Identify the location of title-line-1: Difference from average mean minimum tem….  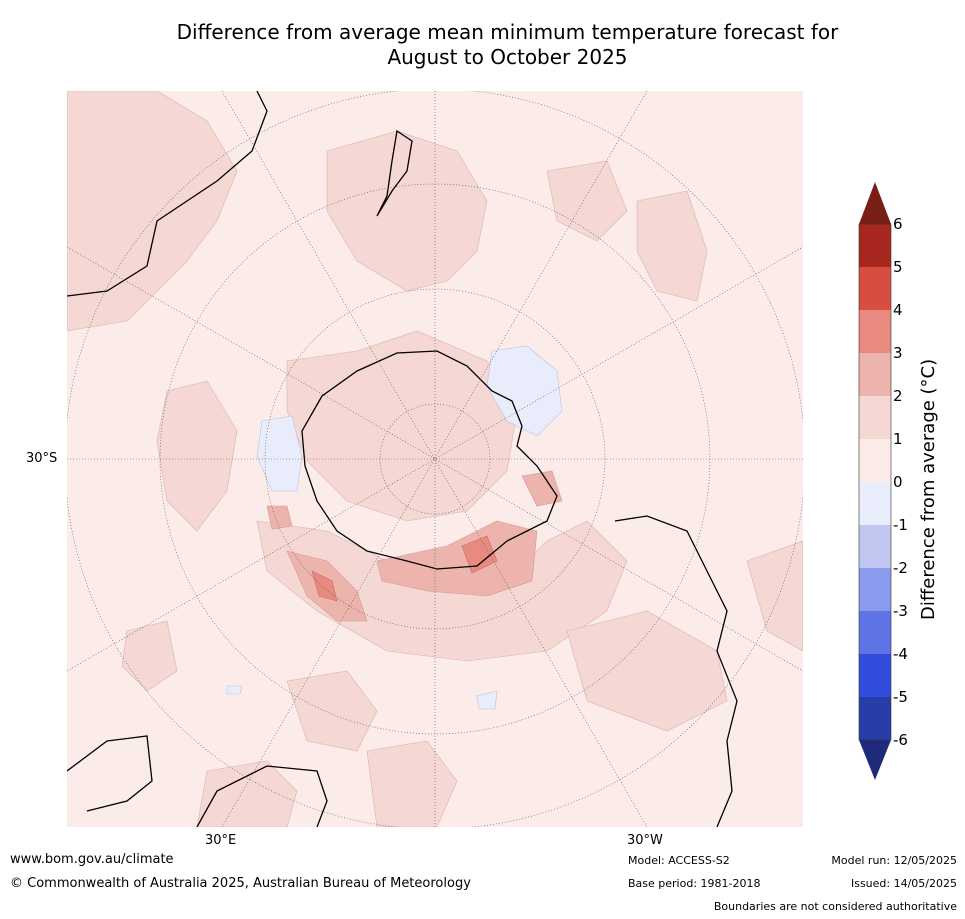
(507, 32).